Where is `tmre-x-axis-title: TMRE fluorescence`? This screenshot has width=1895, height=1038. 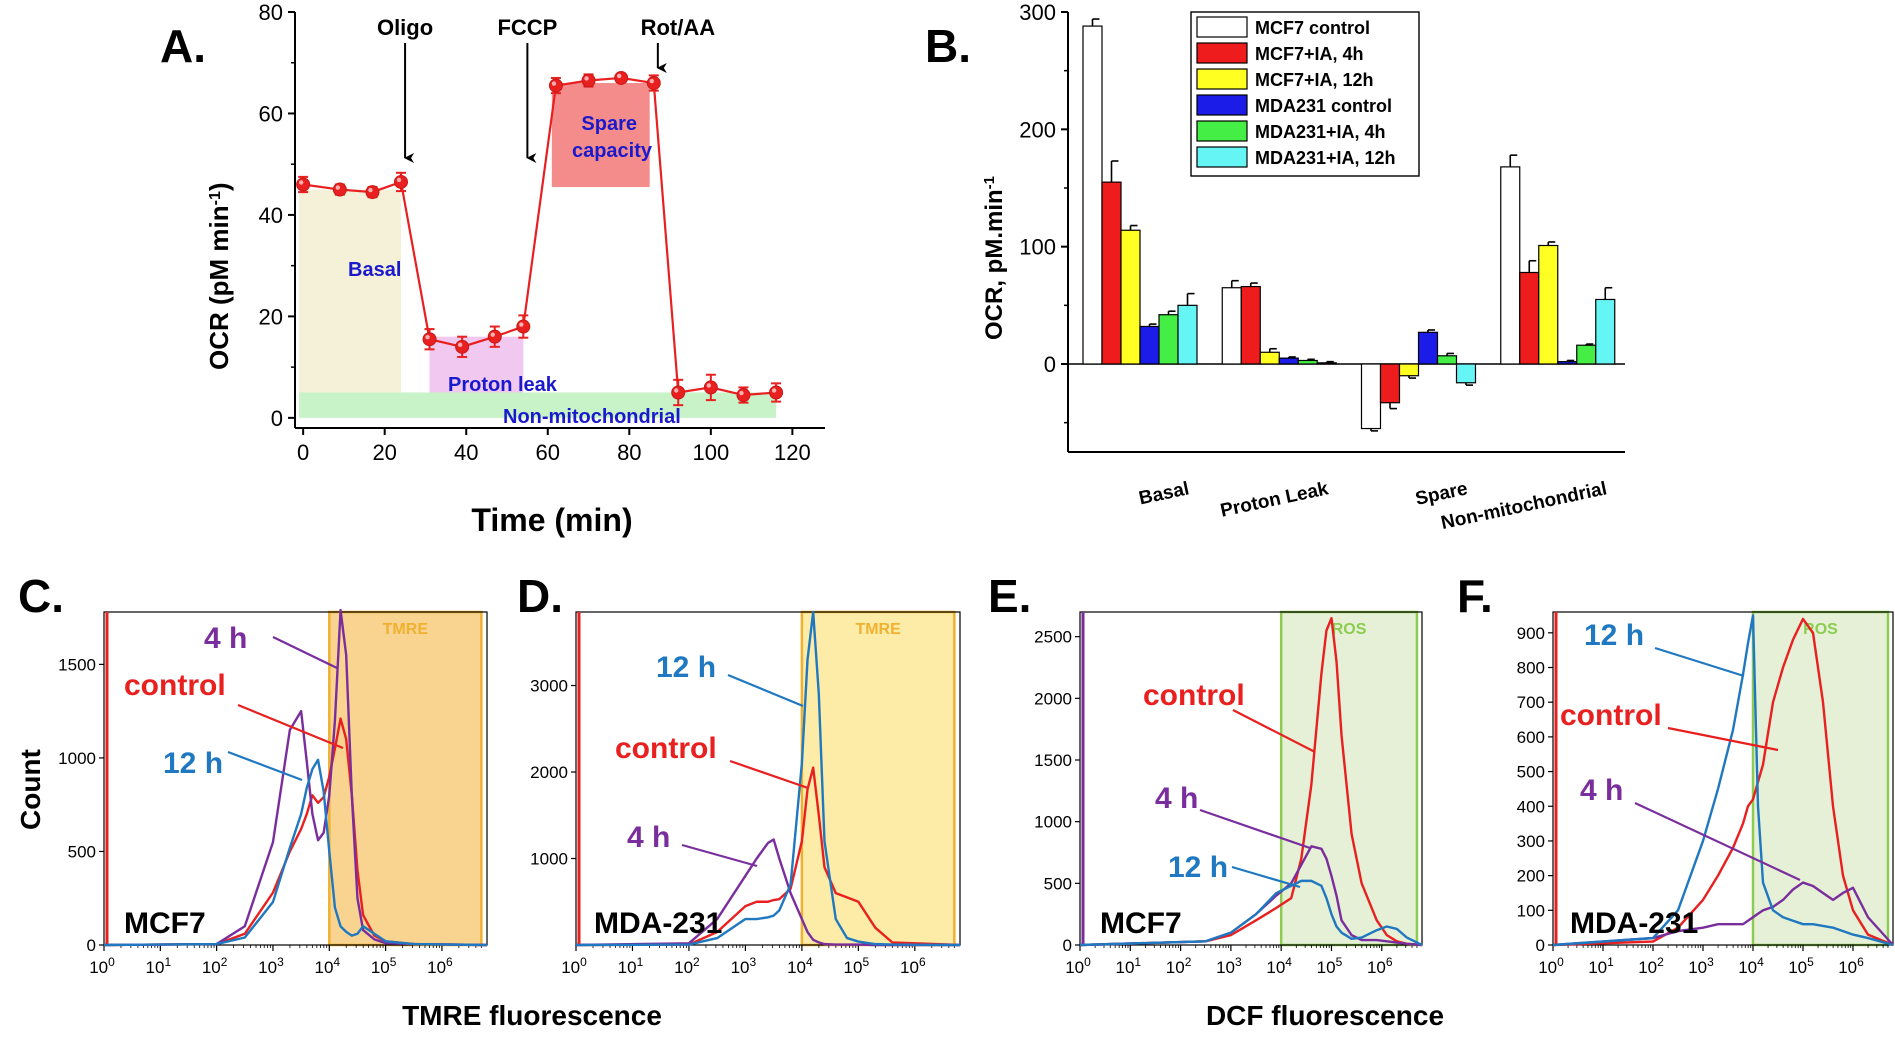 tmre-x-axis-title: TMRE fluorescence is located at coordinates (532, 1015).